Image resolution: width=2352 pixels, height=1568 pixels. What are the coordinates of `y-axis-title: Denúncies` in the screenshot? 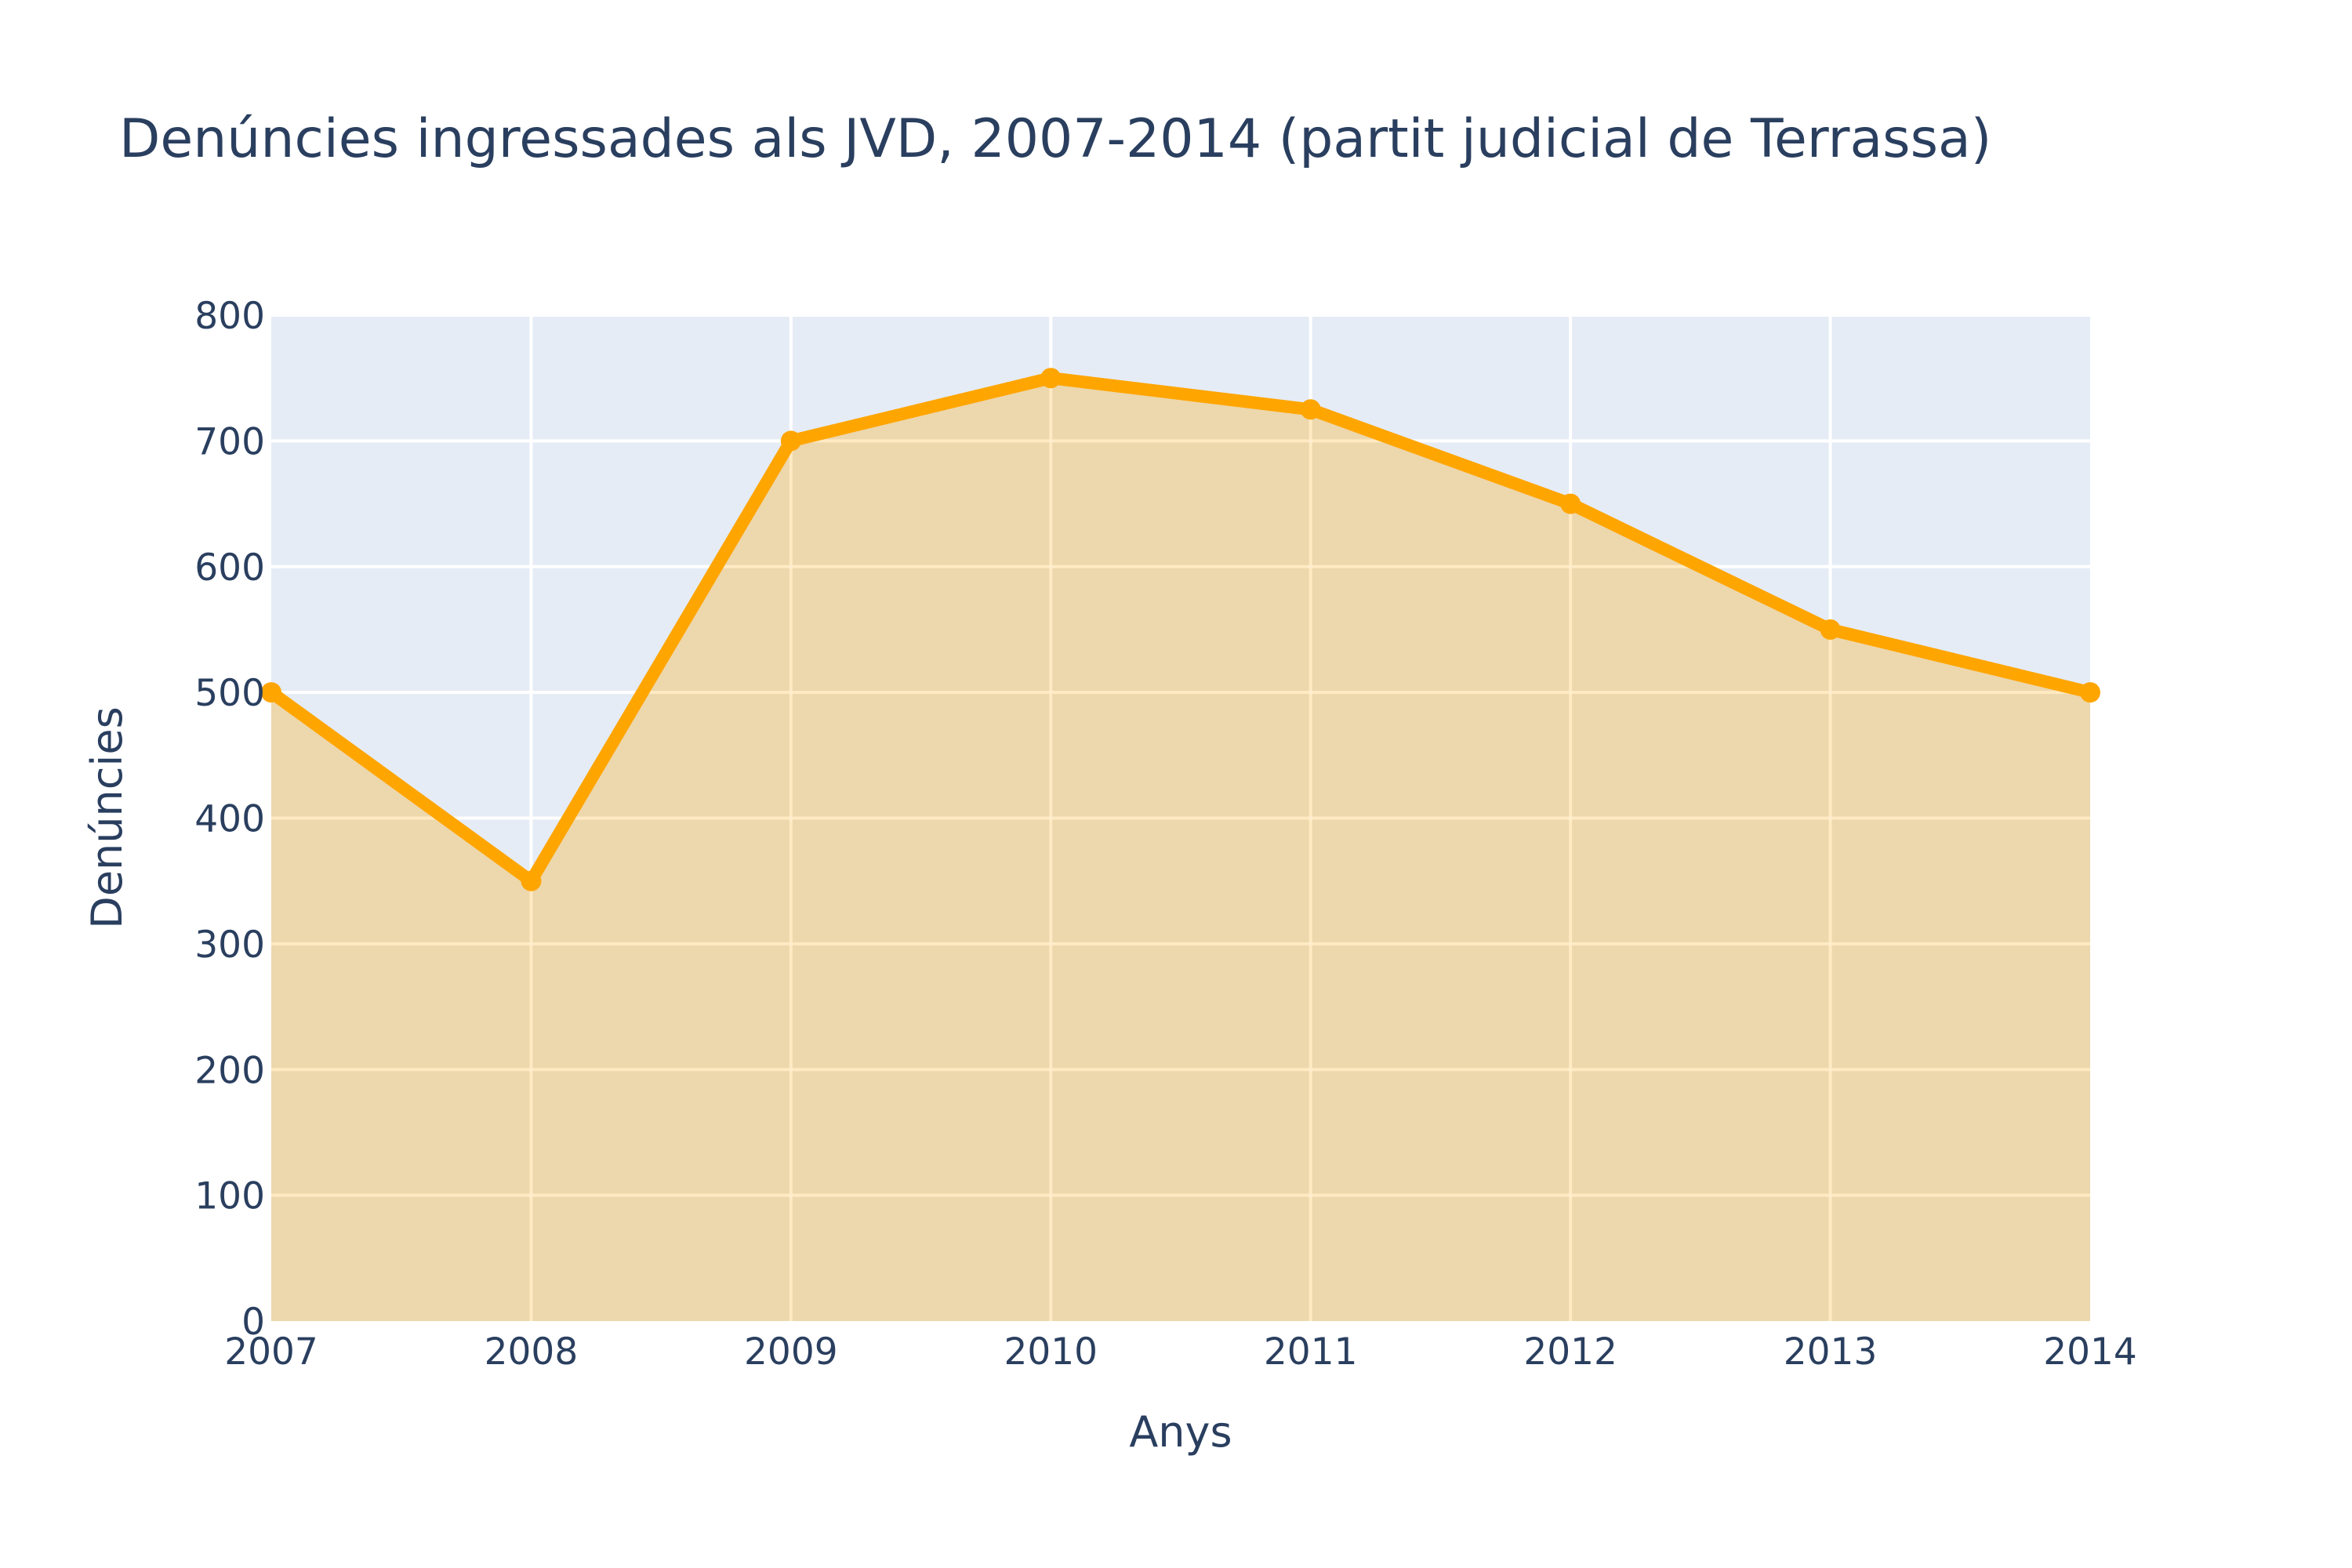 It's located at (107, 817).